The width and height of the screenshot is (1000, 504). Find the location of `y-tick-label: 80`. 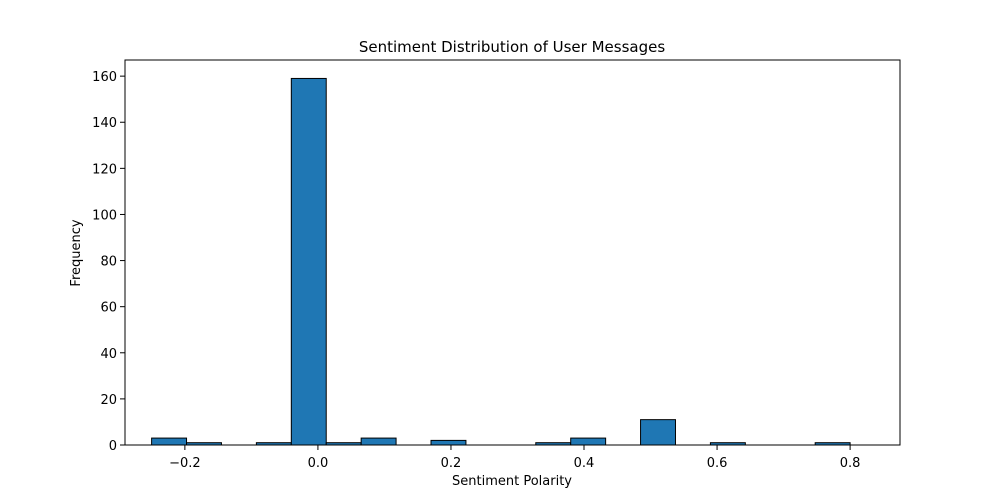

y-tick-label: 80 is located at coordinates (108, 262).